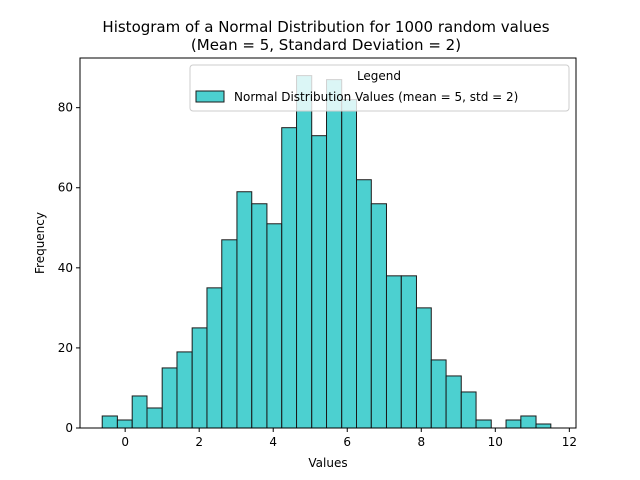  I want to click on legend-box, so click(379, 88).